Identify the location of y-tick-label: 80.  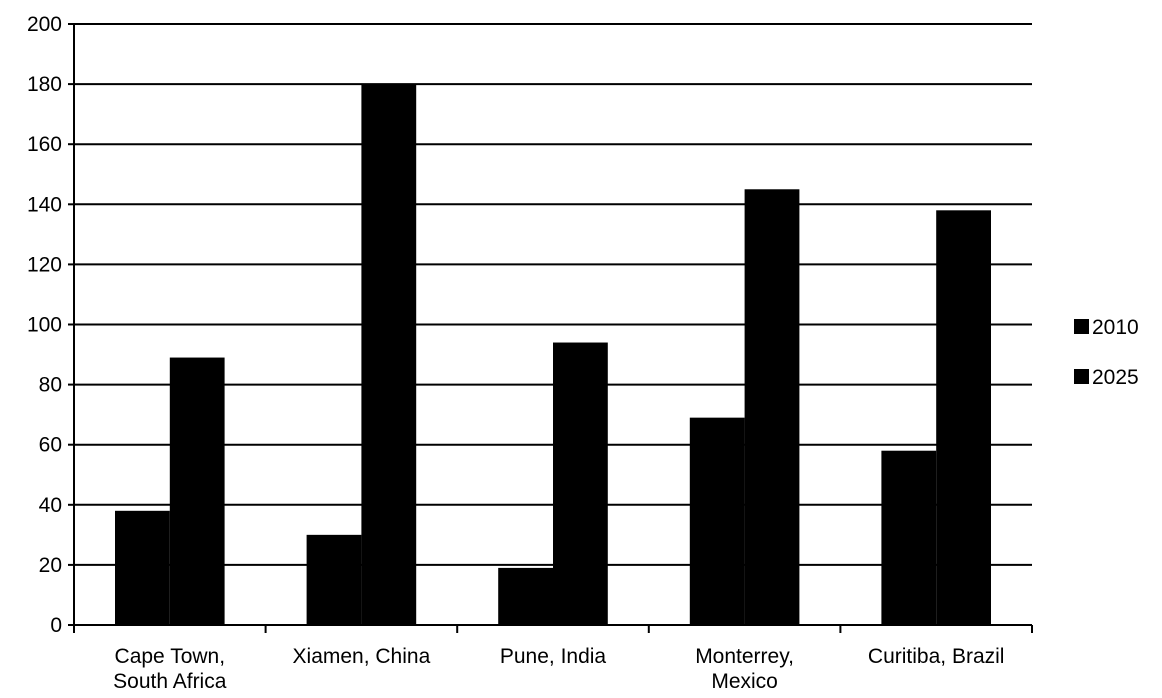
(50, 385).